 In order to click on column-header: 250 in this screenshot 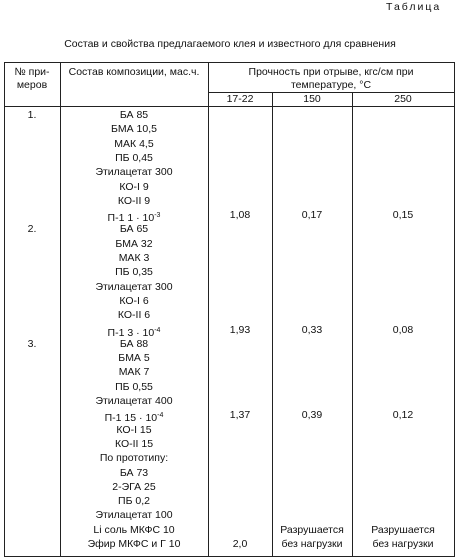, I will do `click(403, 99)`.